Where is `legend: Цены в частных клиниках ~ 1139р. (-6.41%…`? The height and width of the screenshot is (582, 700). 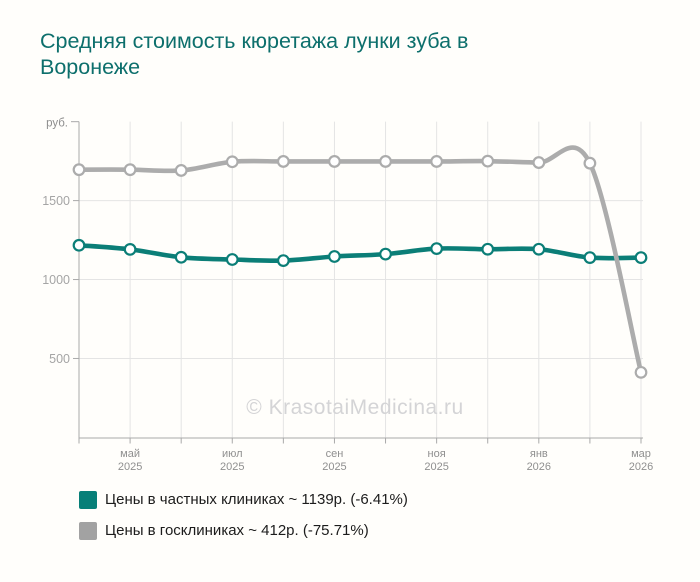 legend: Цены в частных клиниках ~ 1139р. (-6.41%… is located at coordinates (243, 515).